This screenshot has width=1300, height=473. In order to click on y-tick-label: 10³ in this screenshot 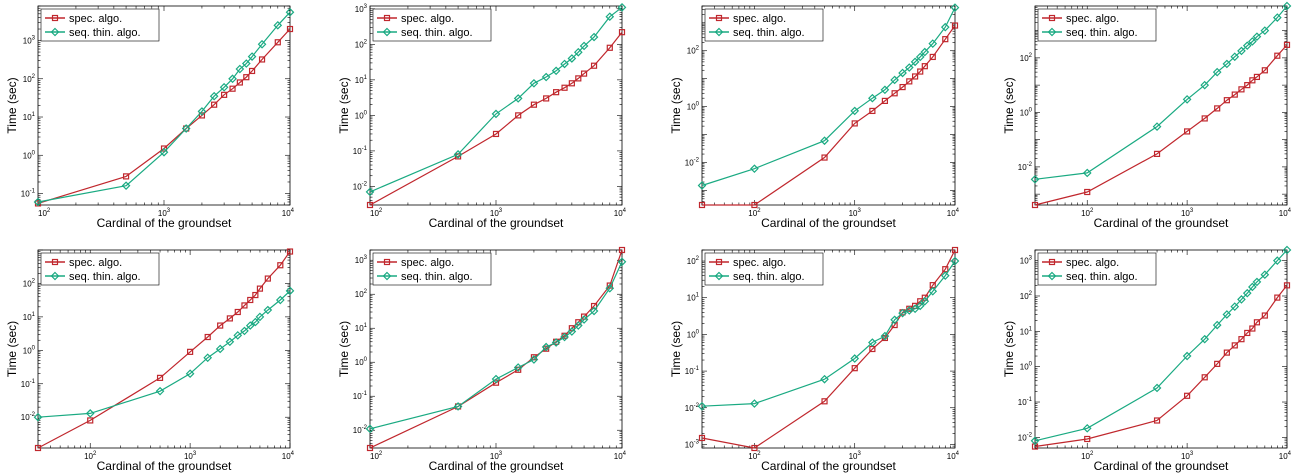, I will do `click(361, 260)`.